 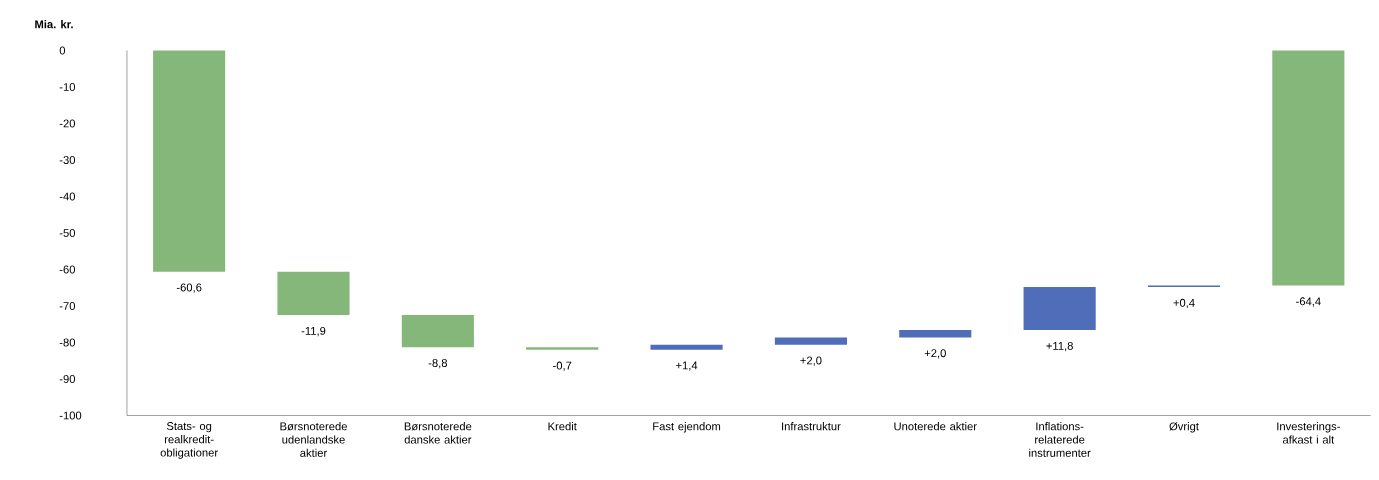 I want to click on data-label: -64,4, so click(x=1308, y=302).